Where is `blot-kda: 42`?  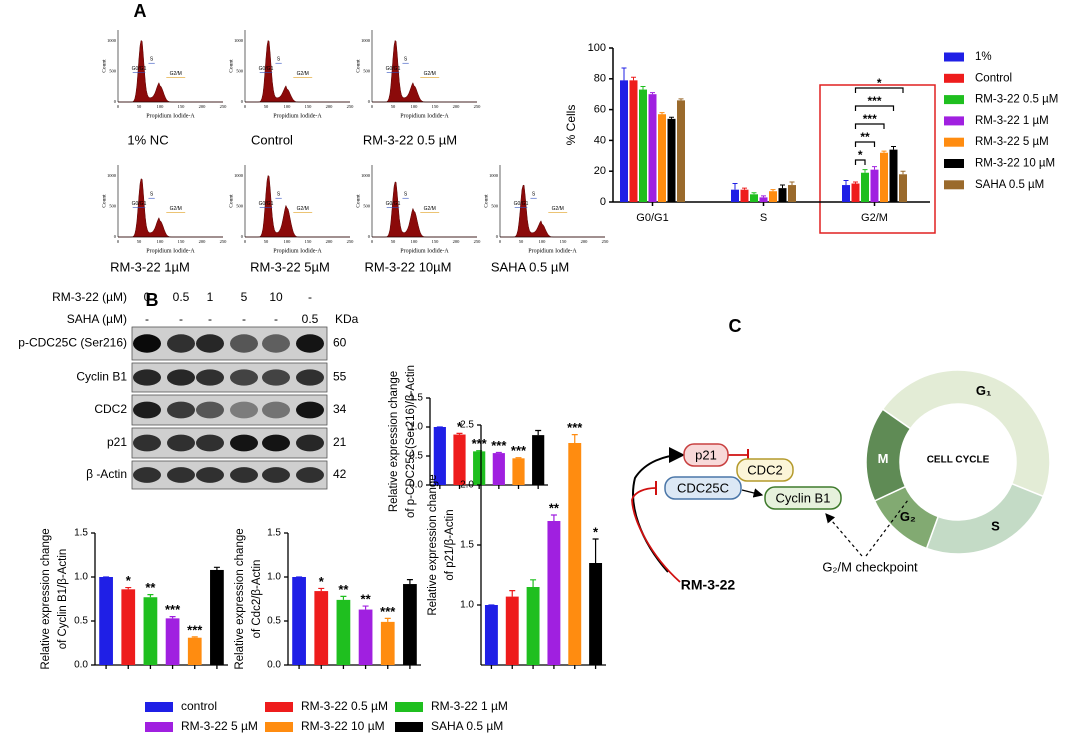
blot-kda: 42 is located at coordinates (340, 474).